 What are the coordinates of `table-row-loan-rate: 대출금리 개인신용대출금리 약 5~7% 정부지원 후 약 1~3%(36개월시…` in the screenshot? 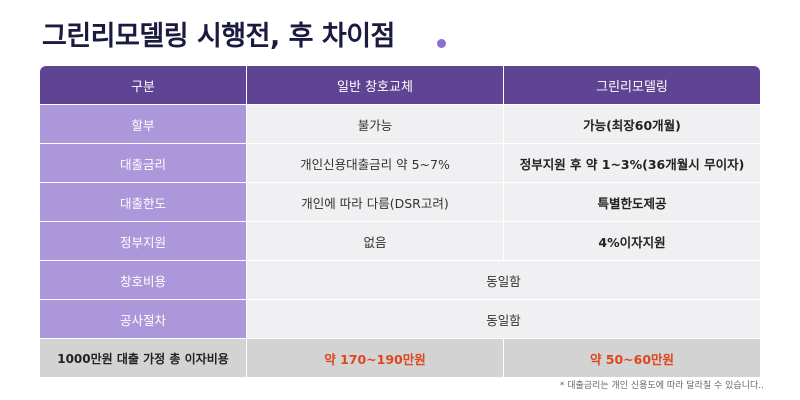 It's located at (400, 163).